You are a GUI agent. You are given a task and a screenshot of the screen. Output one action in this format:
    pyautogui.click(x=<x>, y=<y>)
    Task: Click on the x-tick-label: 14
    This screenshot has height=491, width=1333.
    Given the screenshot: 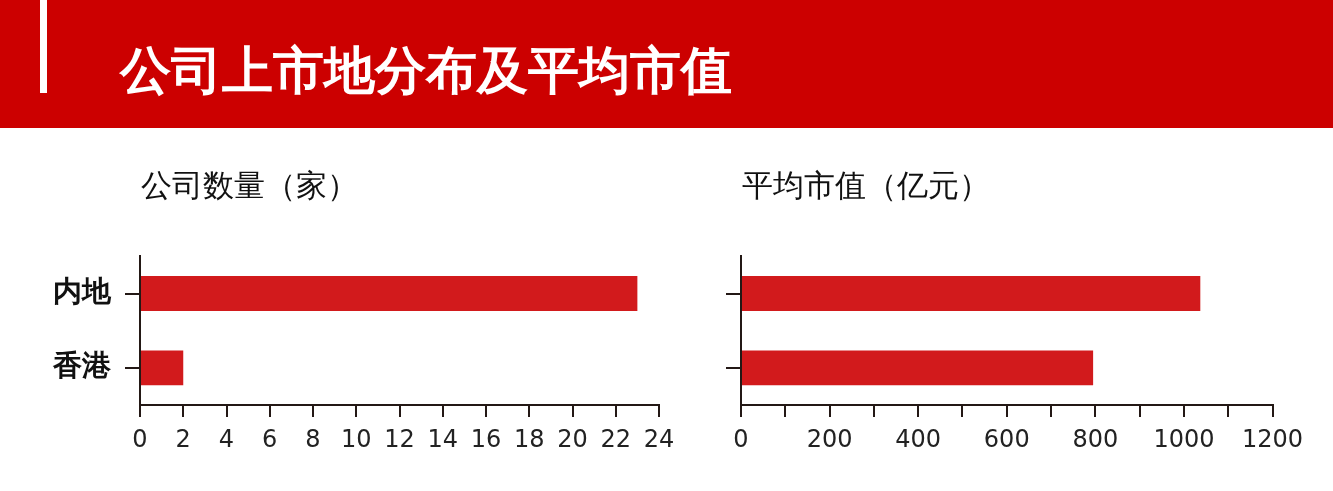 What is the action you would take?
    pyautogui.click(x=443, y=438)
    